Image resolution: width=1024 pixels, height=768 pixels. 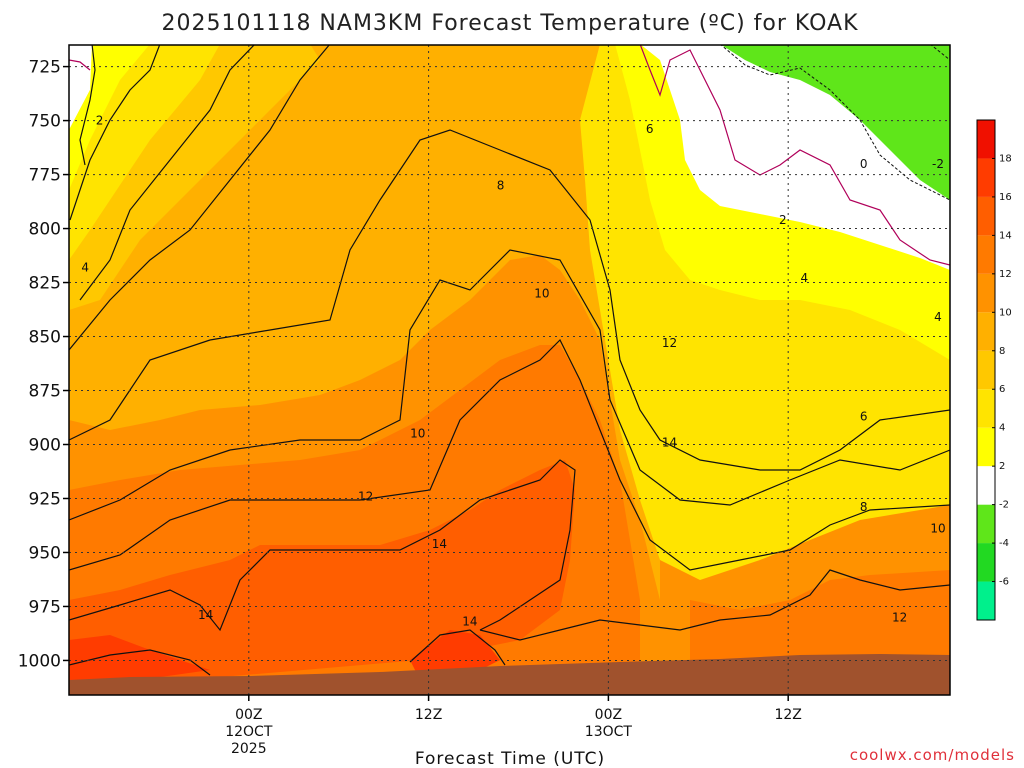 What do you see at coordinates (1002, 428) in the screenshot?
I see `colorbar-label: 4` at bounding box center [1002, 428].